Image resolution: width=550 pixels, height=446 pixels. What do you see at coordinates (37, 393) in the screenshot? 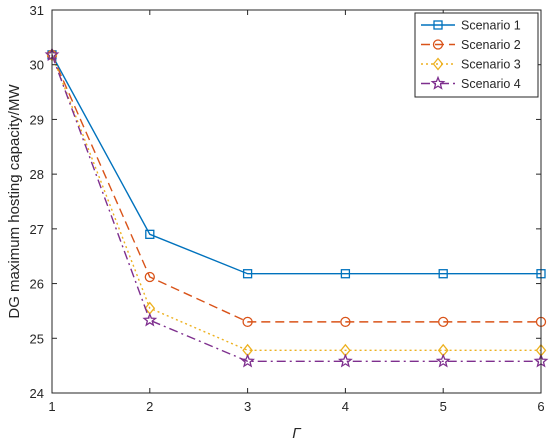
I see `y-tick-label: 24` at bounding box center [37, 393].